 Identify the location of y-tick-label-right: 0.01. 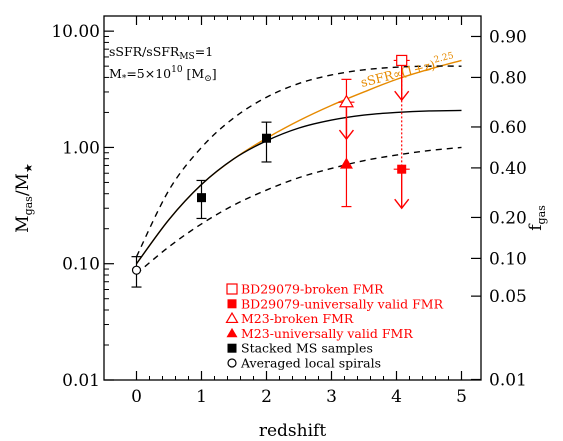
(508, 380).